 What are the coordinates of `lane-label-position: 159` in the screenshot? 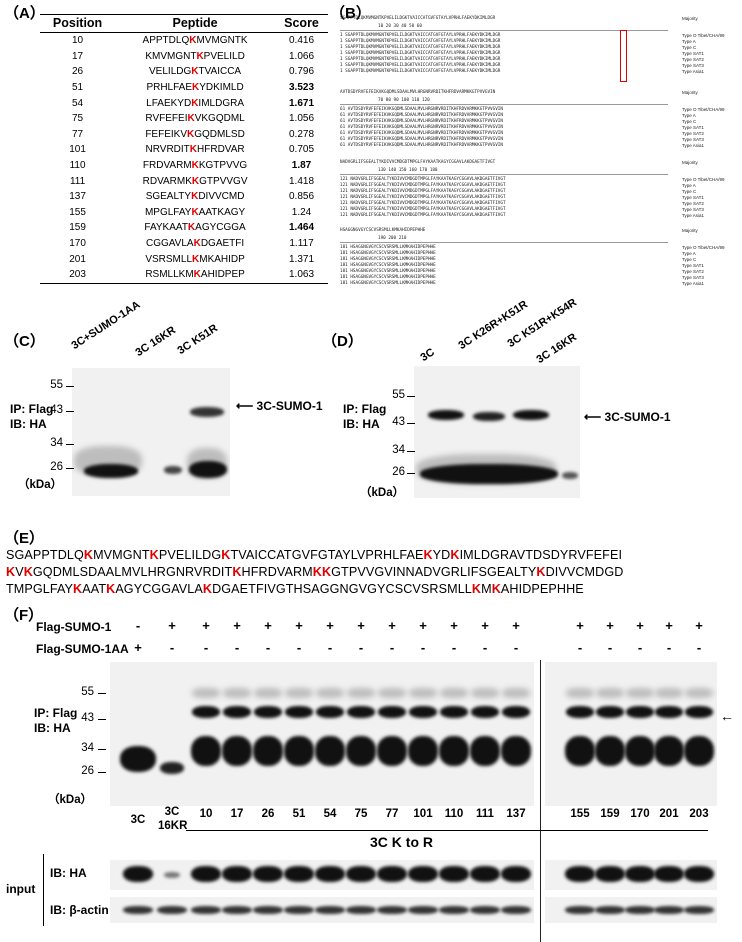 It's located at (610, 814).